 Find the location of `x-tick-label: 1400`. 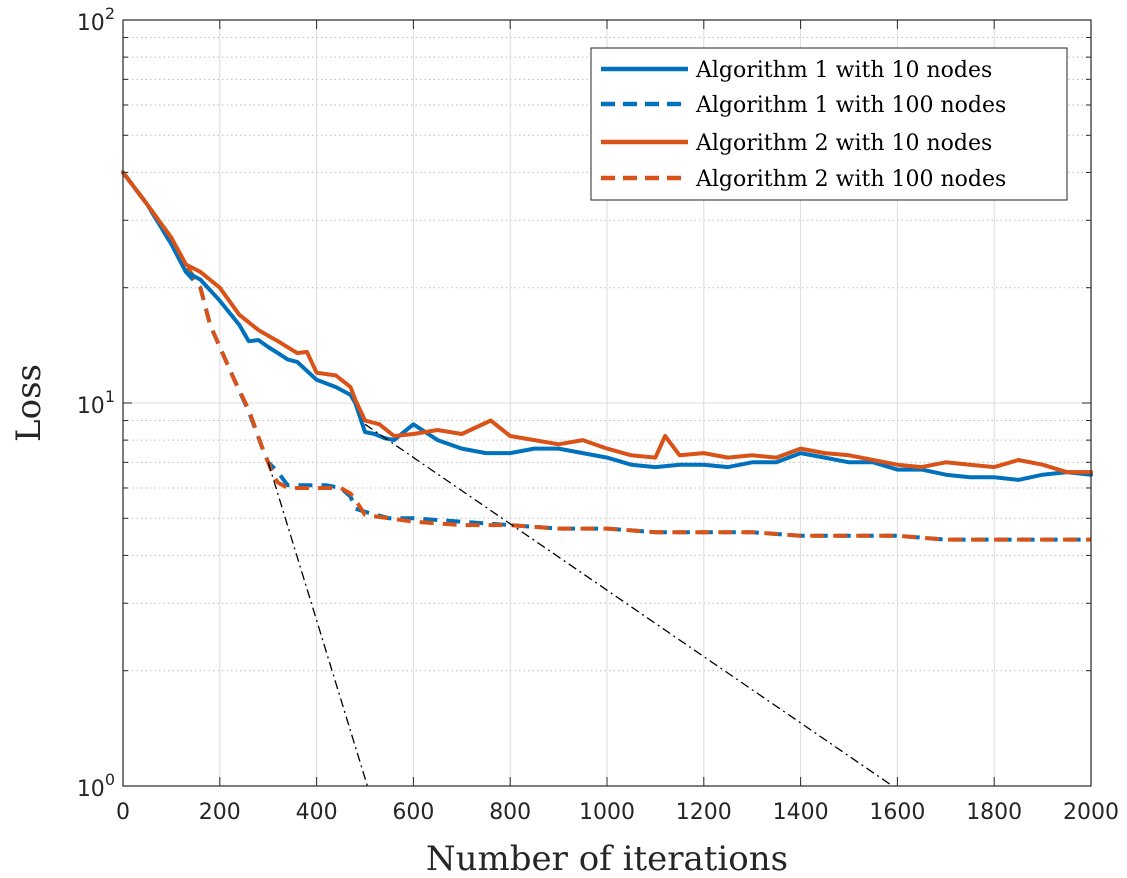

x-tick-label: 1400 is located at coordinates (801, 812).